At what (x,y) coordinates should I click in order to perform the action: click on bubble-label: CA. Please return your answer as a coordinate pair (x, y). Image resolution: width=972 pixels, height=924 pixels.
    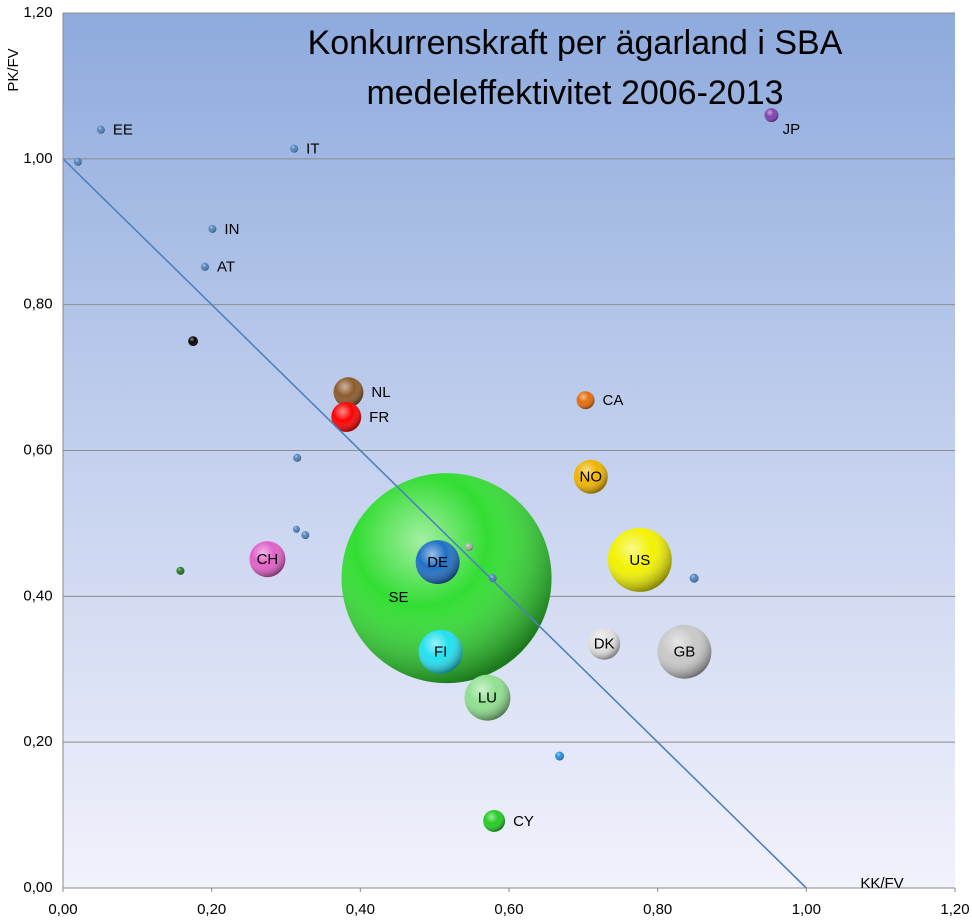
    Looking at the image, I should click on (613, 400).